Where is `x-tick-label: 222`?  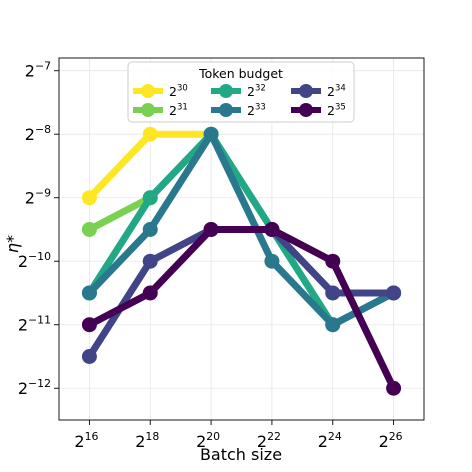
x-tick-label: 222 is located at coordinates (269, 440).